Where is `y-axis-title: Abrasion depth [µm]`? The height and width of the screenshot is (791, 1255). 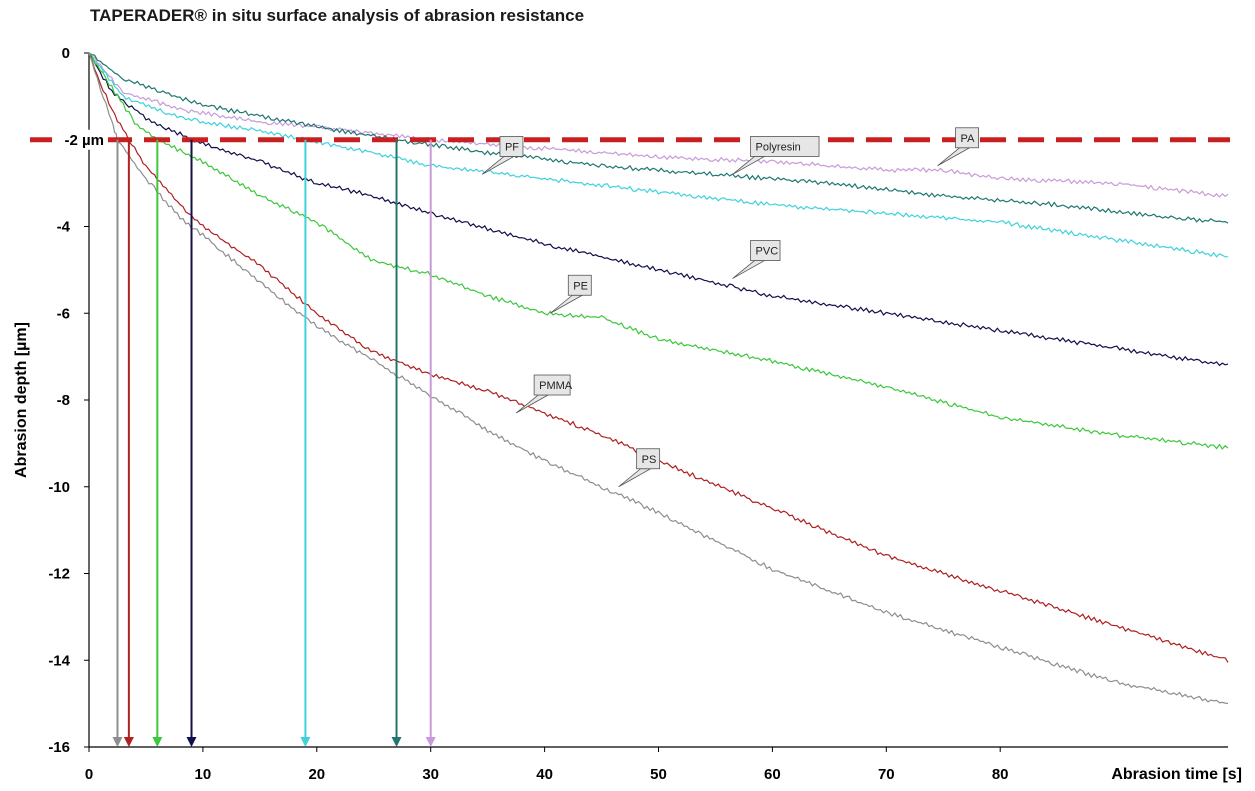
y-axis-title: Abrasion depth [µm] is located at coordinates (21, 400).